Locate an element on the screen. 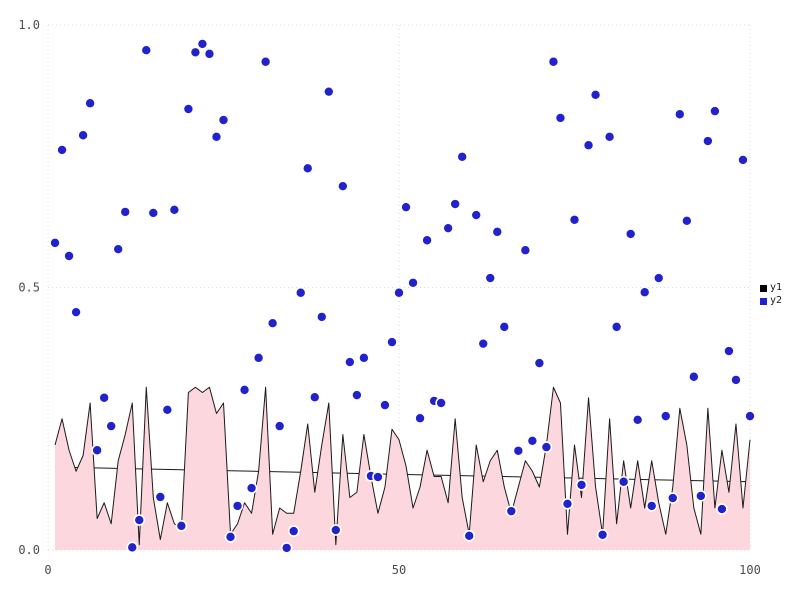  x-tick-label: 100 is located at coordinates (750, 570).